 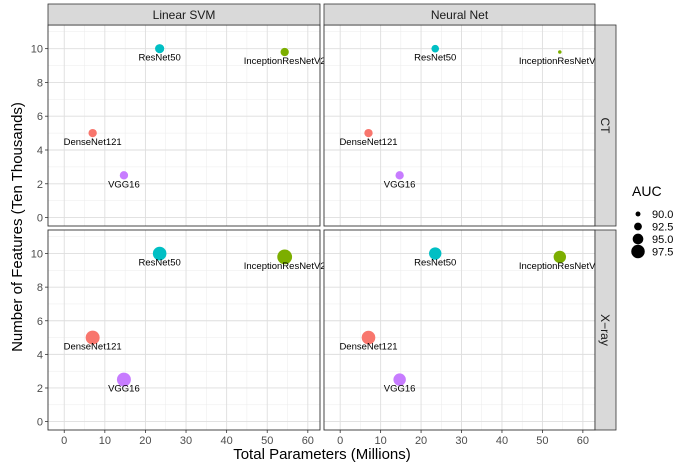 I want to click on legend-label-90-0: 90.0, so click(x=662, y=215).